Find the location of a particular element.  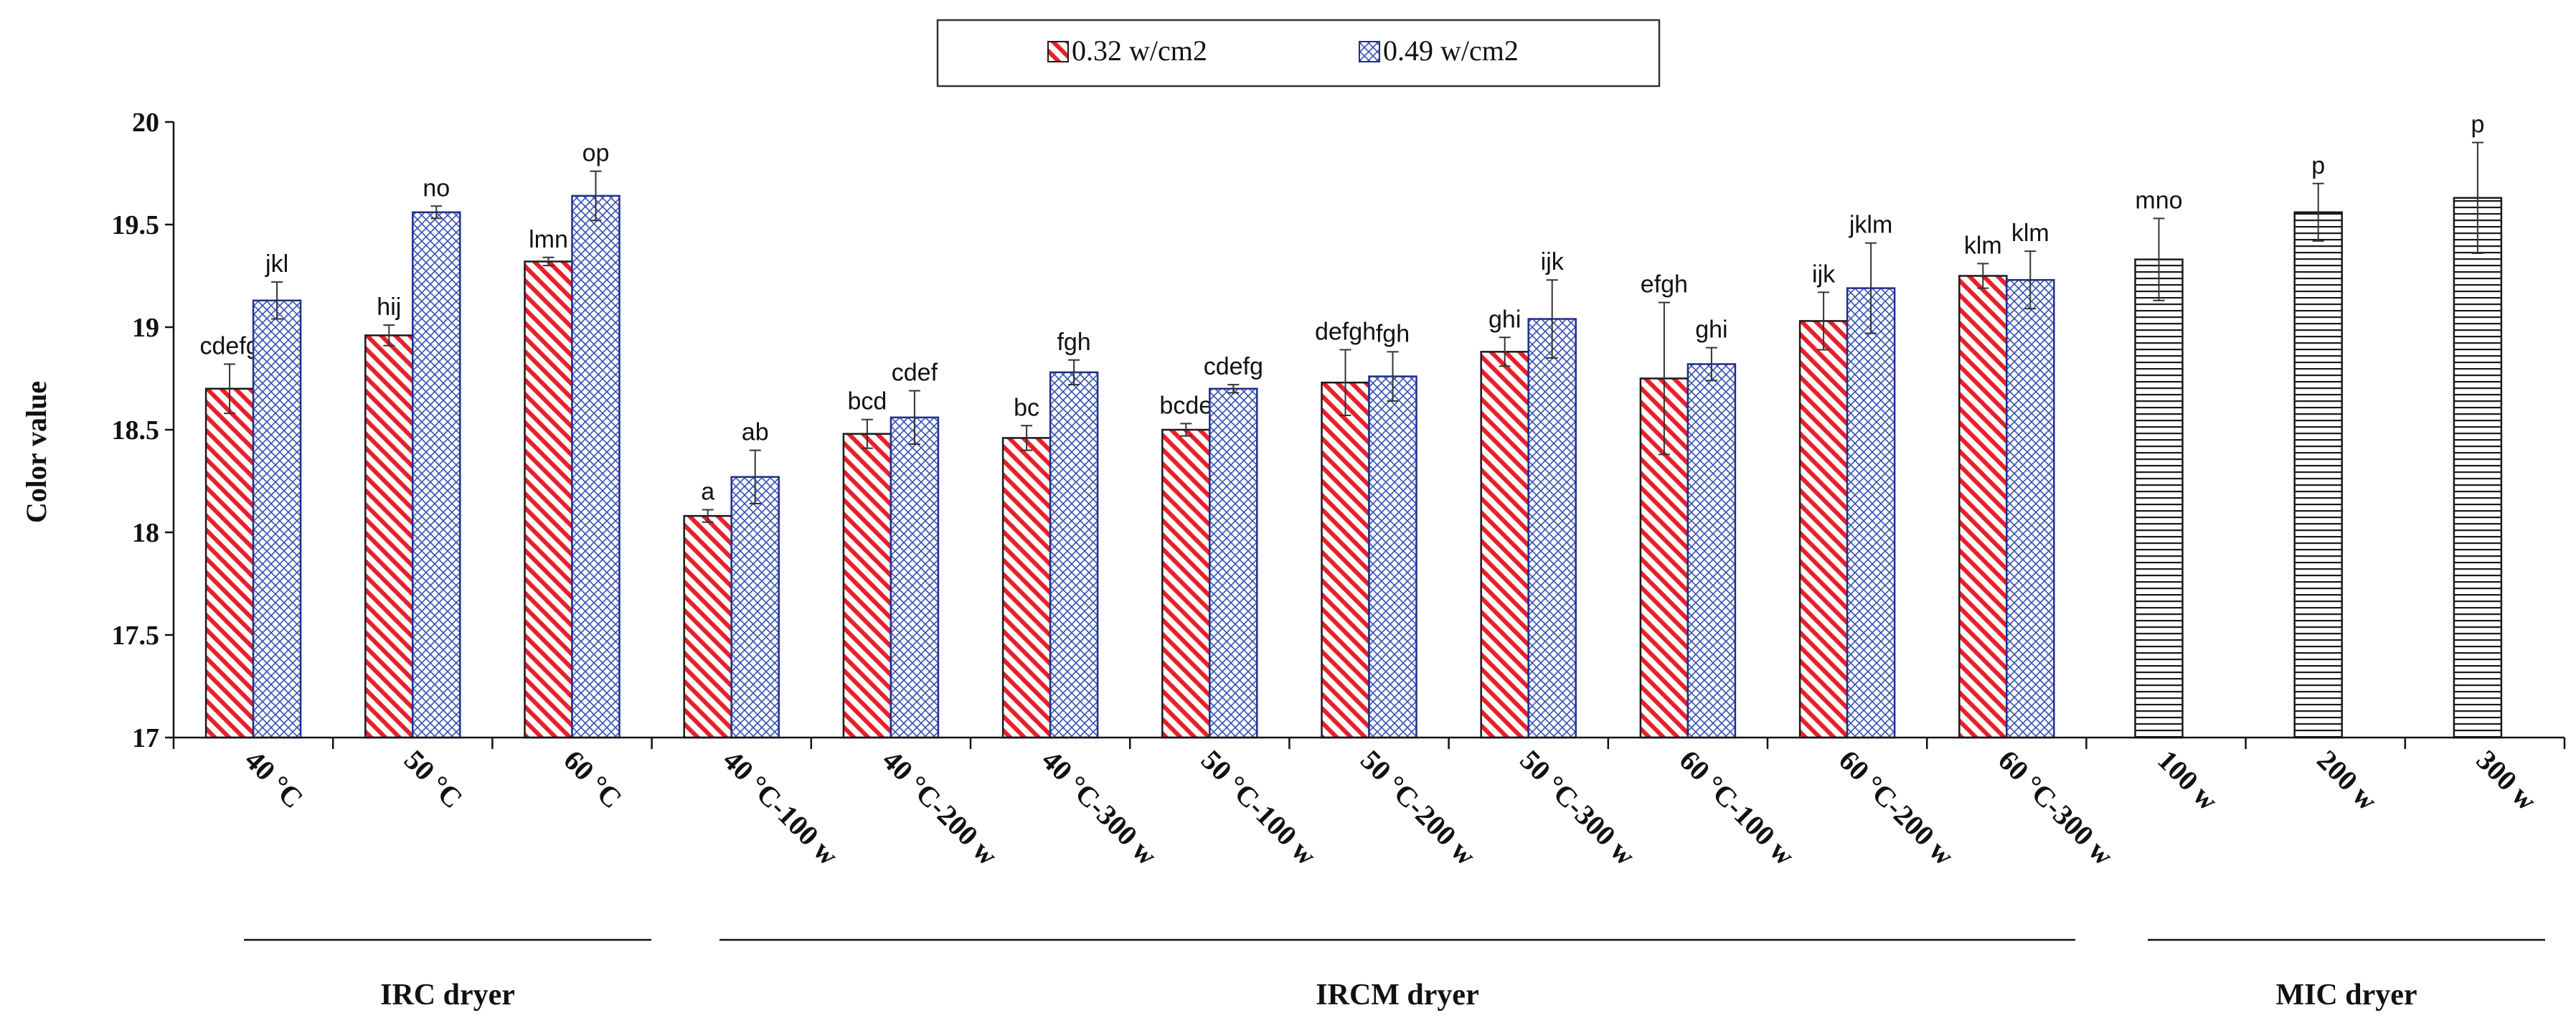

legend-label-0.32: 0.32 w/cm2 is located at coordinates (1139, 51).